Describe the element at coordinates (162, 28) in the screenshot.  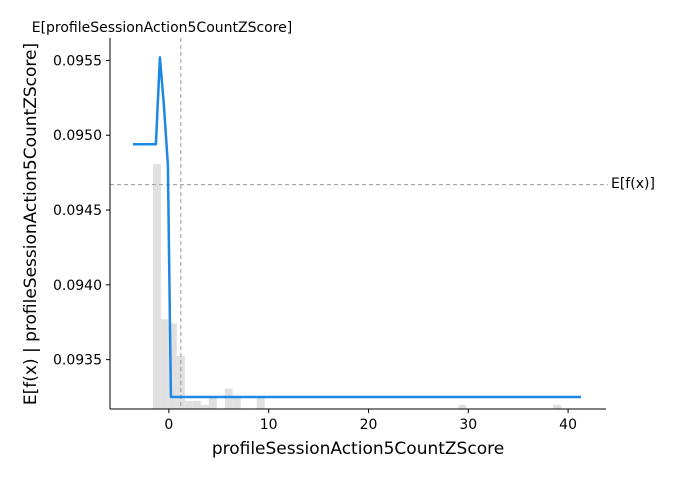
I see `feature-mean-label: E[profileSessionAction5CountZScore]` at that location.